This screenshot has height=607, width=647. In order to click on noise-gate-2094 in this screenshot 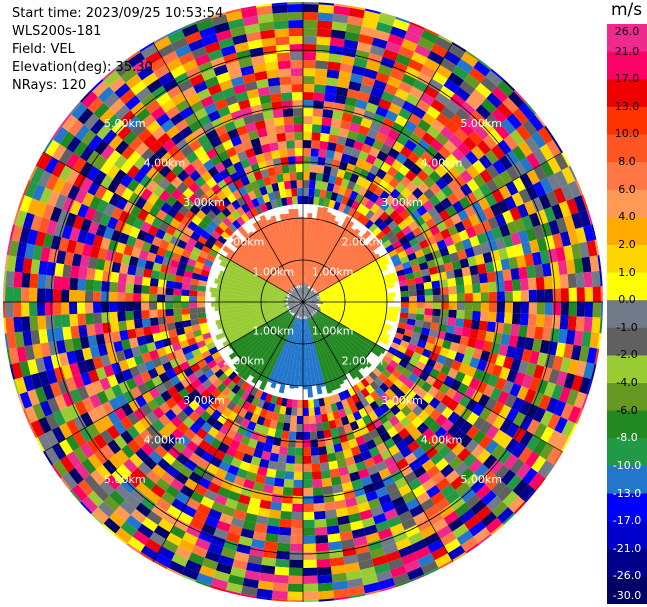, I will do `click(115, 404)`.